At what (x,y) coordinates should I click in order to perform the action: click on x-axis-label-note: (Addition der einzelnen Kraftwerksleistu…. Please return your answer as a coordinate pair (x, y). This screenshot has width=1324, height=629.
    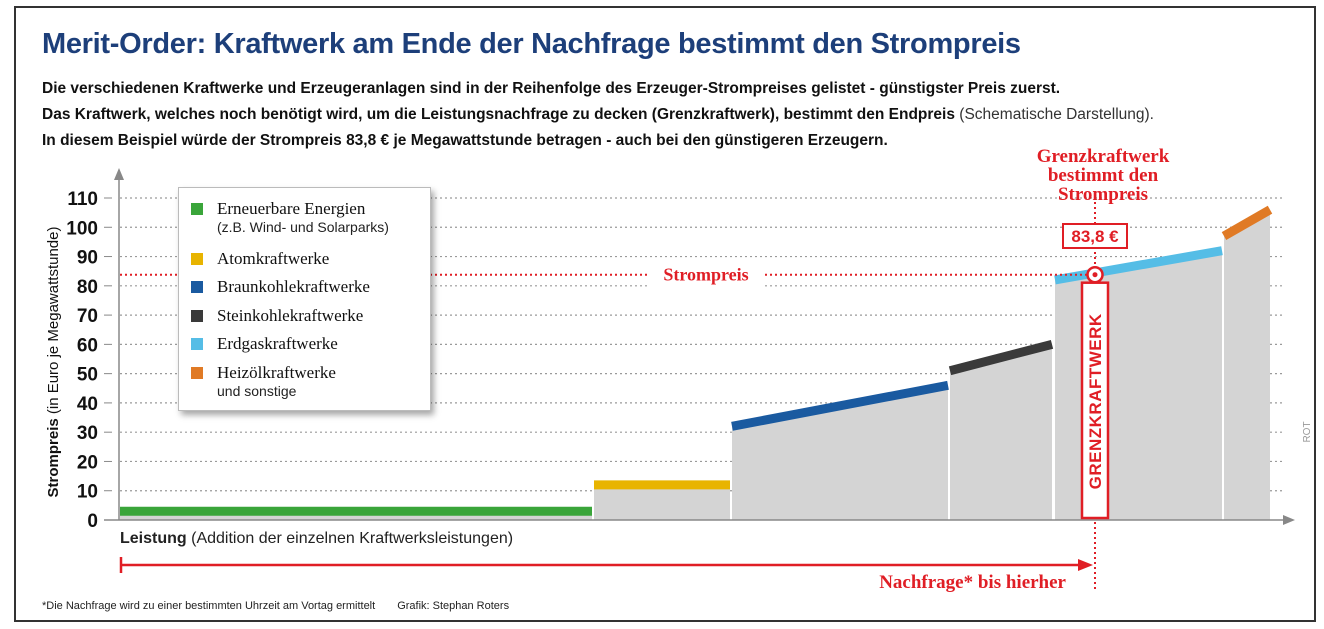
    Looking at the image, I should click on (352, 538).